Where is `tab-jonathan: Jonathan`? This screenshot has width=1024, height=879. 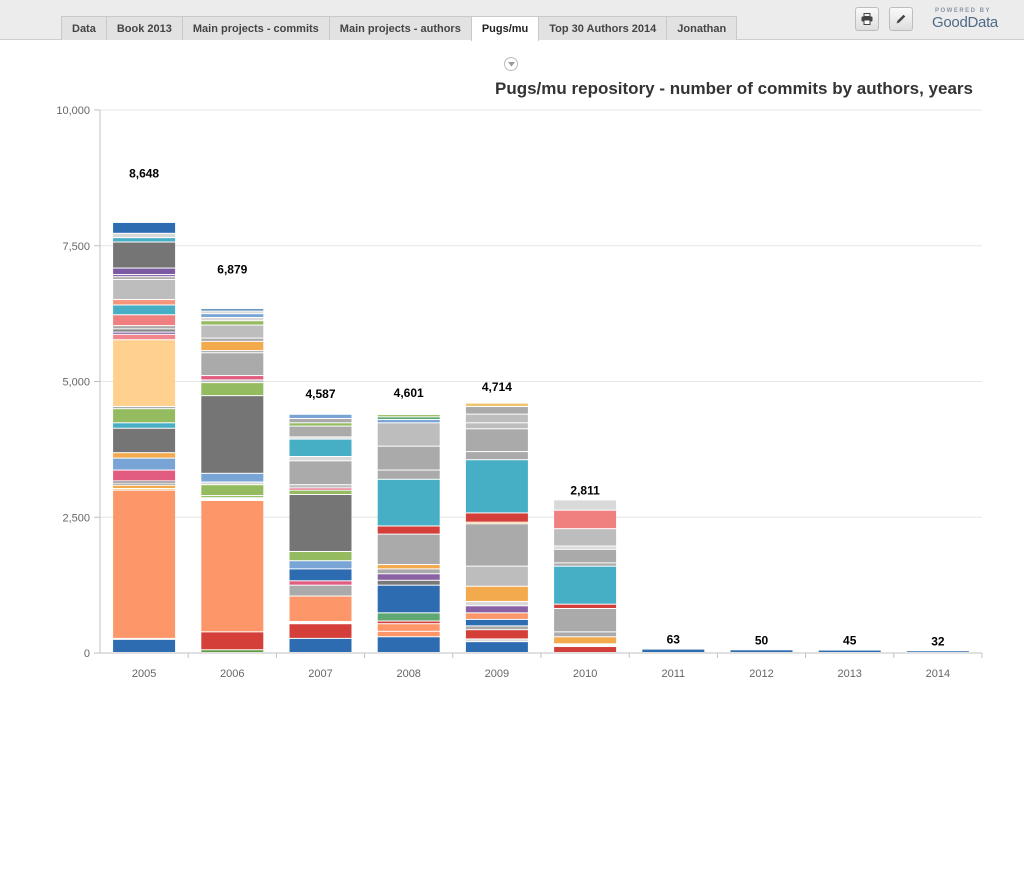 tab-jonathan: Jonathan is located at coordinates (702, 28).